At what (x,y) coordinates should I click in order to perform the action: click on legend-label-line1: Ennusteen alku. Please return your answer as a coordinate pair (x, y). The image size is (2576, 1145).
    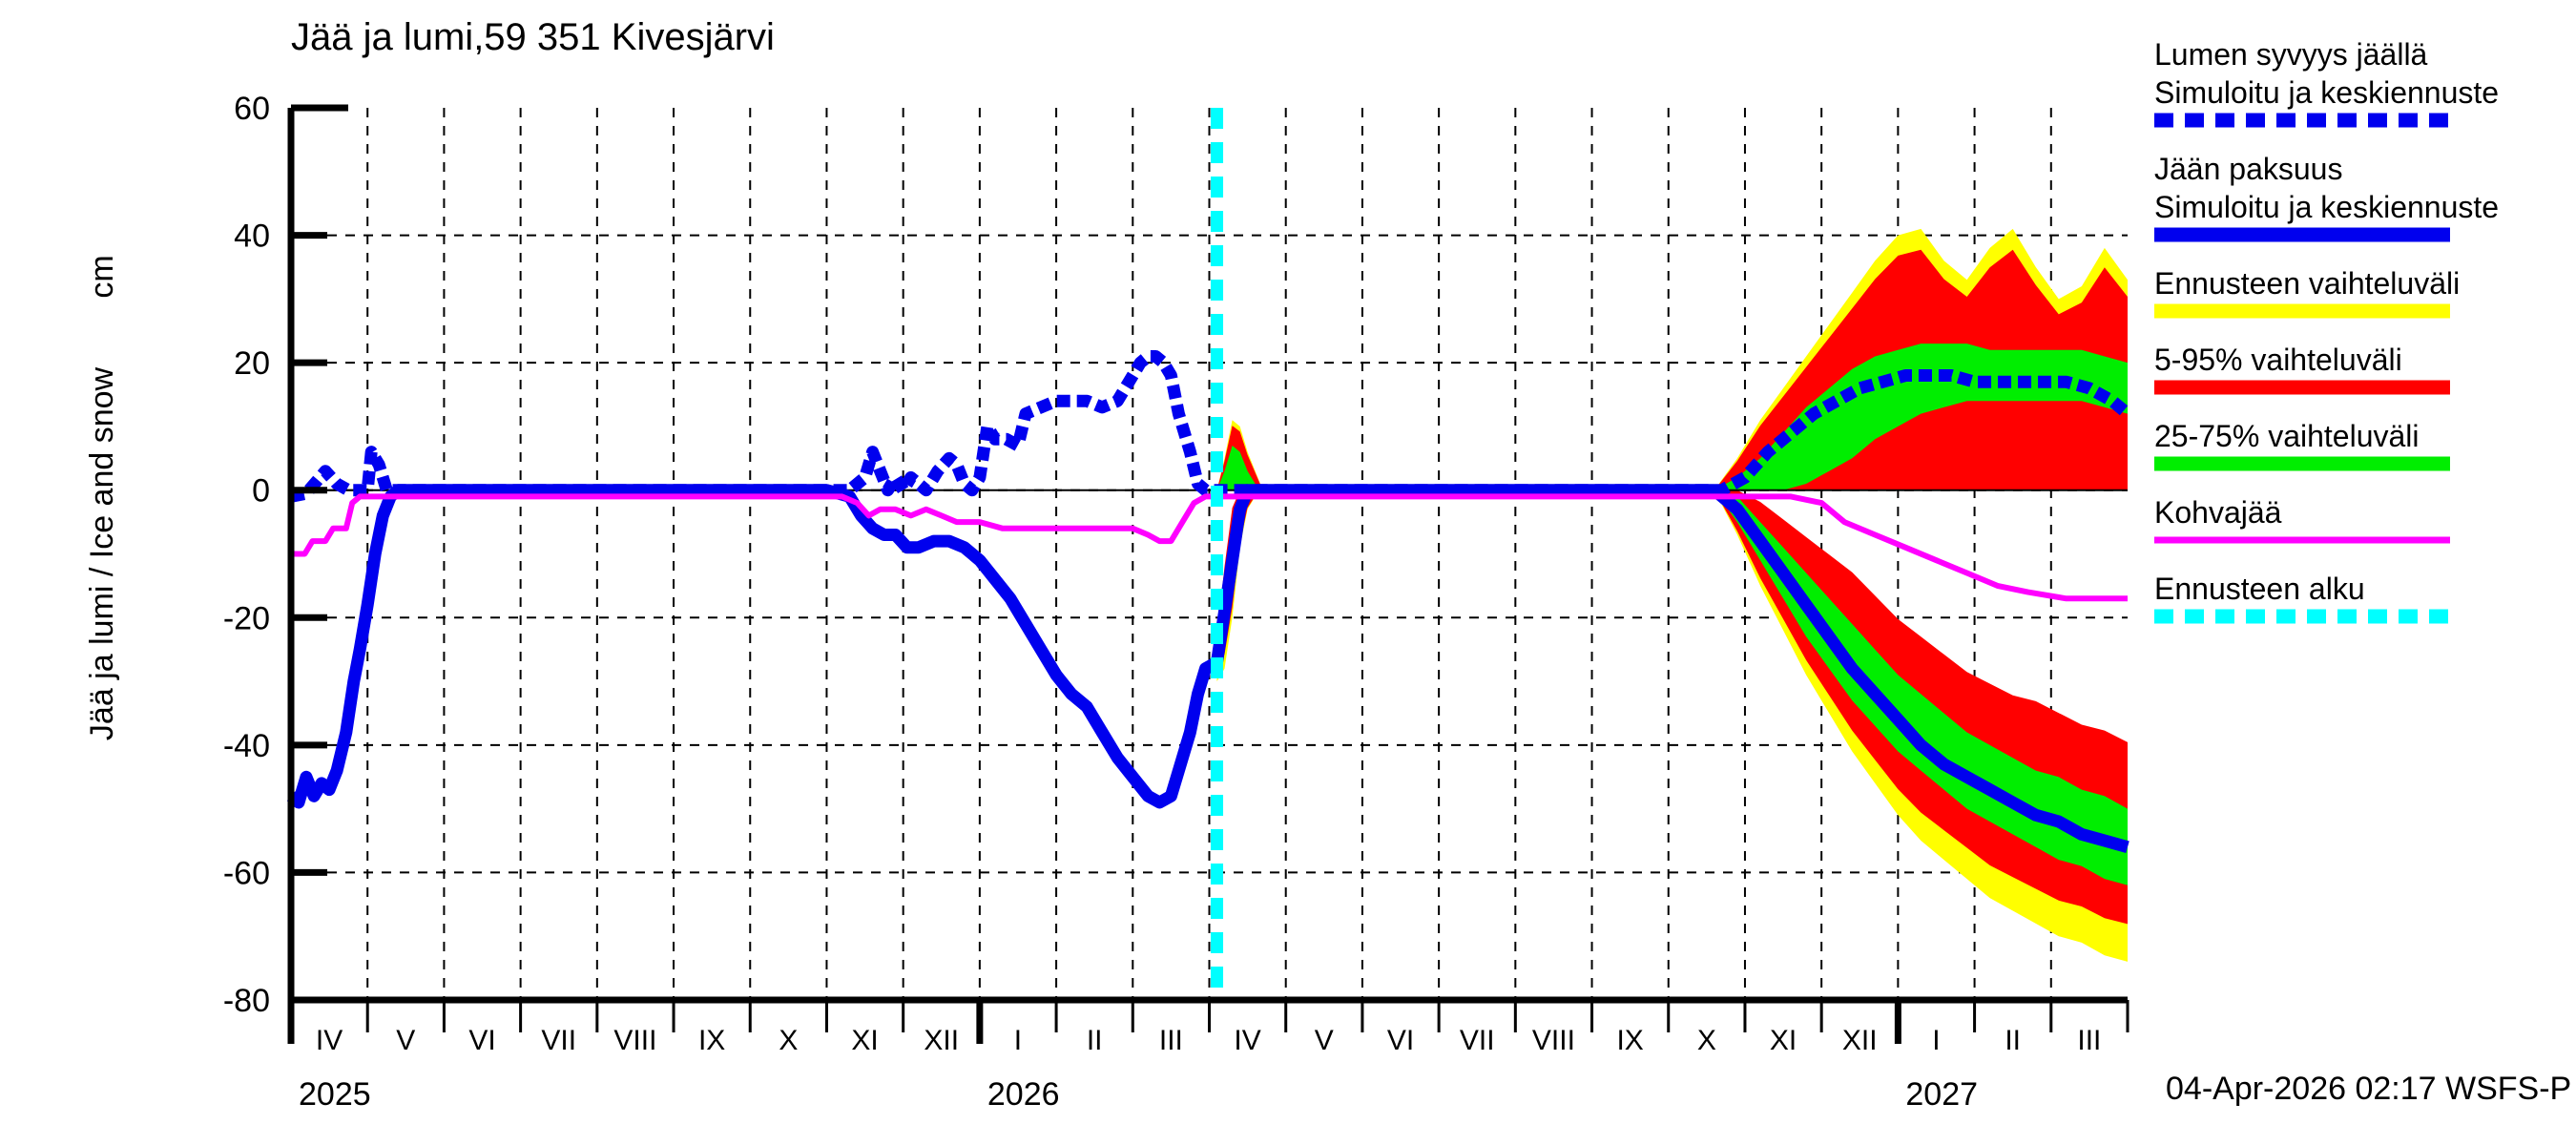
    Looking at the image, I should click on (2259, 589).